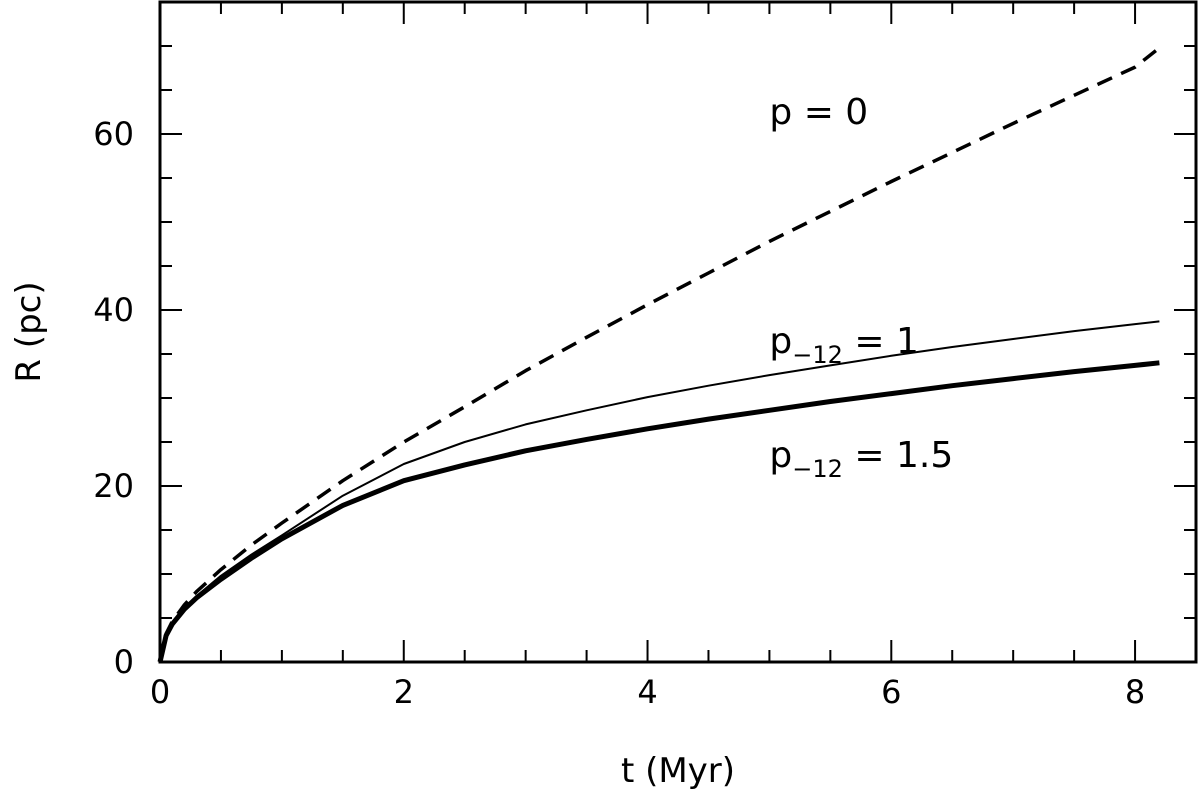 This screenshot has height=794, width=1200. What do you see at coordinates (818, 112) in the screenshot?
I see `curve-label-1: p = 0` at bounding box center [818, 112].